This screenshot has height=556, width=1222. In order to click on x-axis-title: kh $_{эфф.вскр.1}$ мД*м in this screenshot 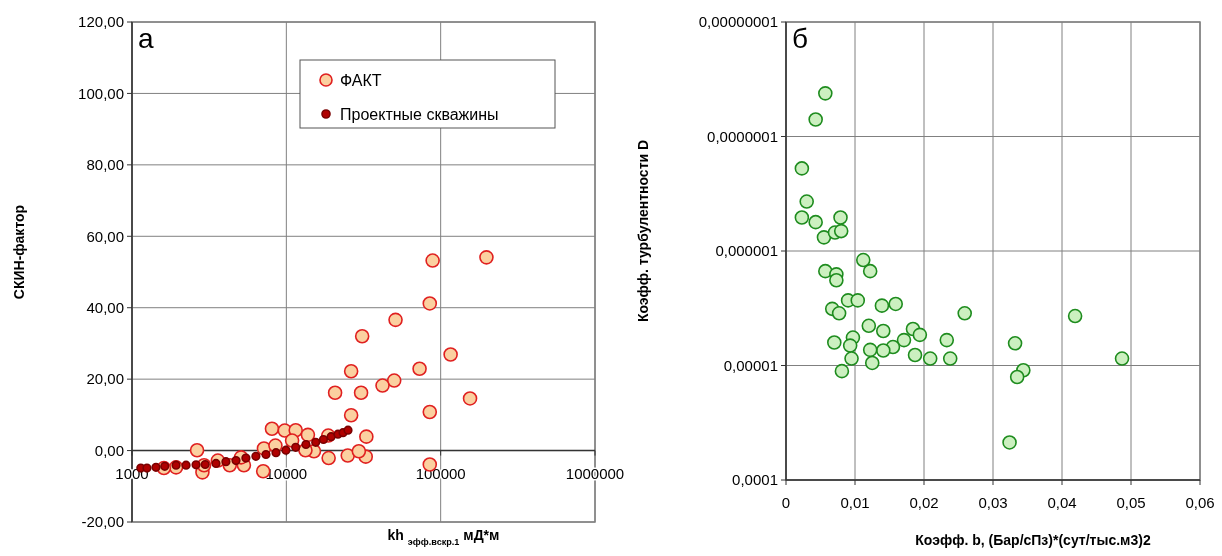, I will do `click(443, 537)`.